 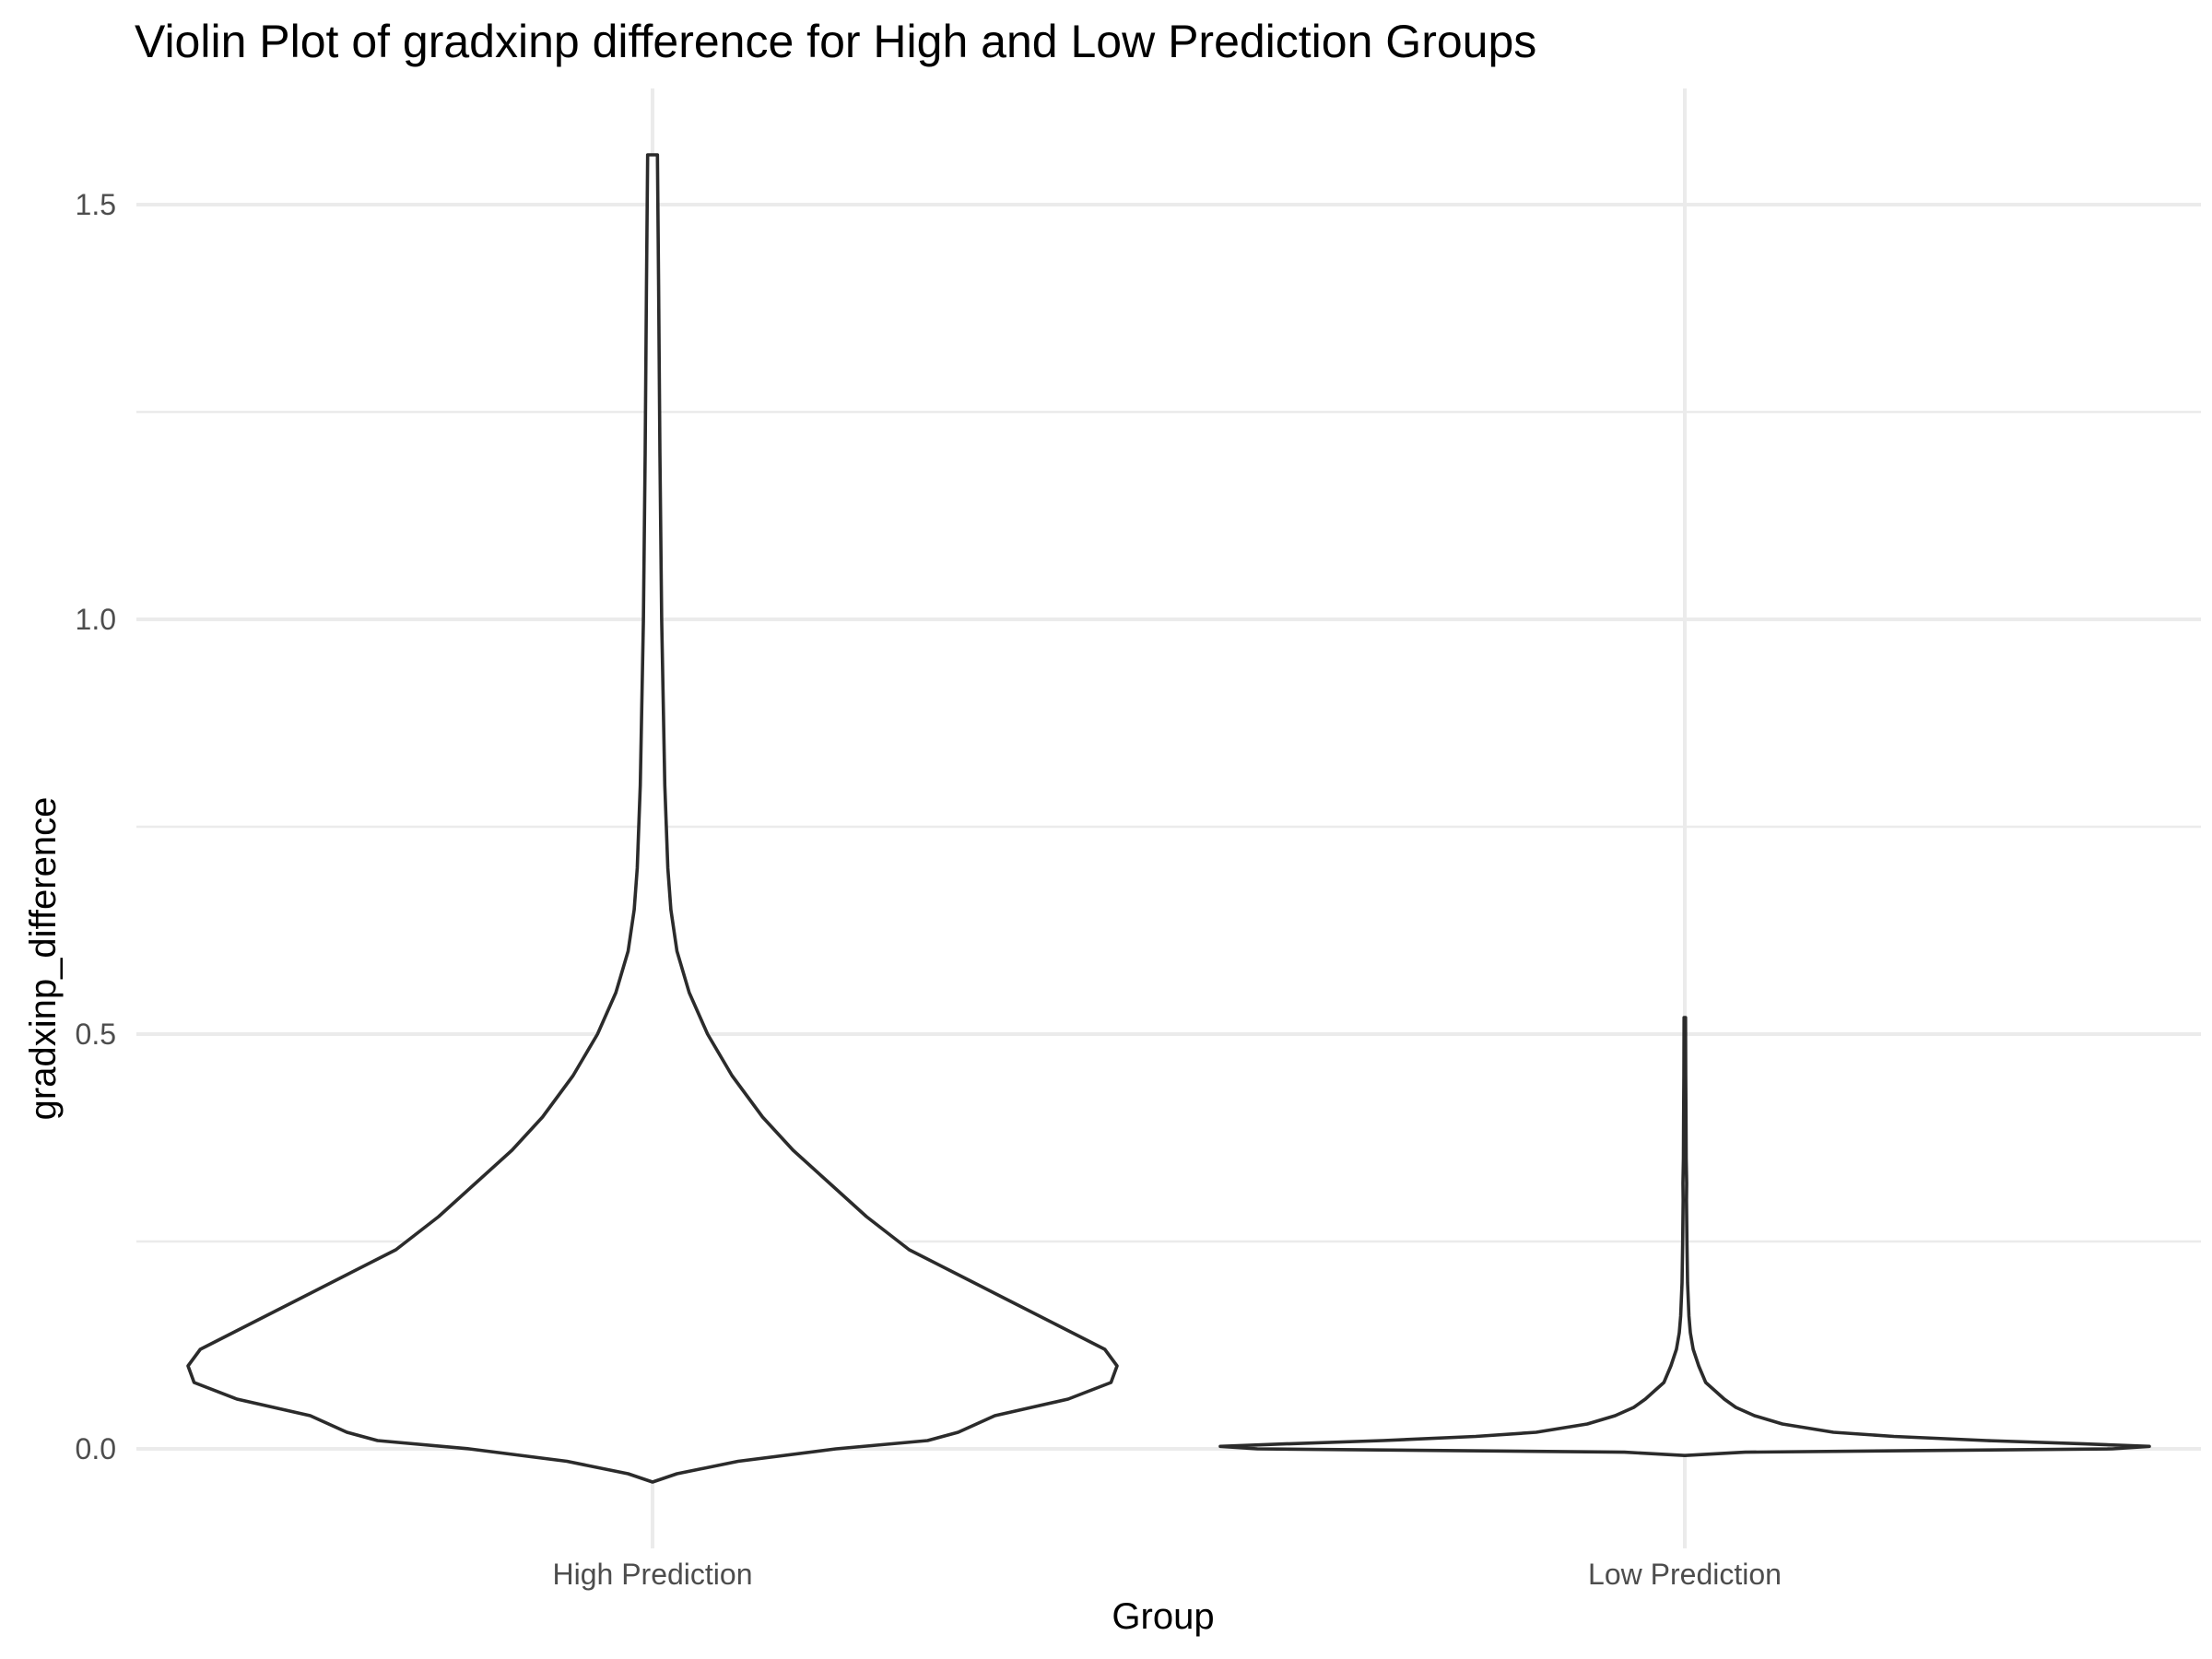 I want to click on y-tick-labels: 0.0 0.5 1.0 1.5, so click(x=96, y=826).